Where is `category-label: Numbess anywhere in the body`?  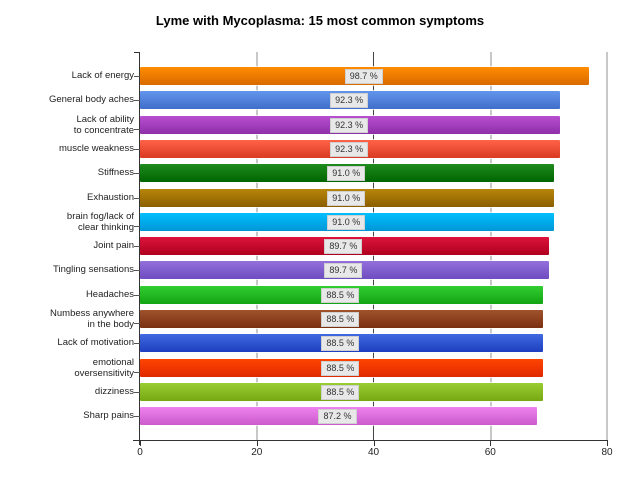
category-label: Numbess anywhere in the body is located at coordinates (92, 319).